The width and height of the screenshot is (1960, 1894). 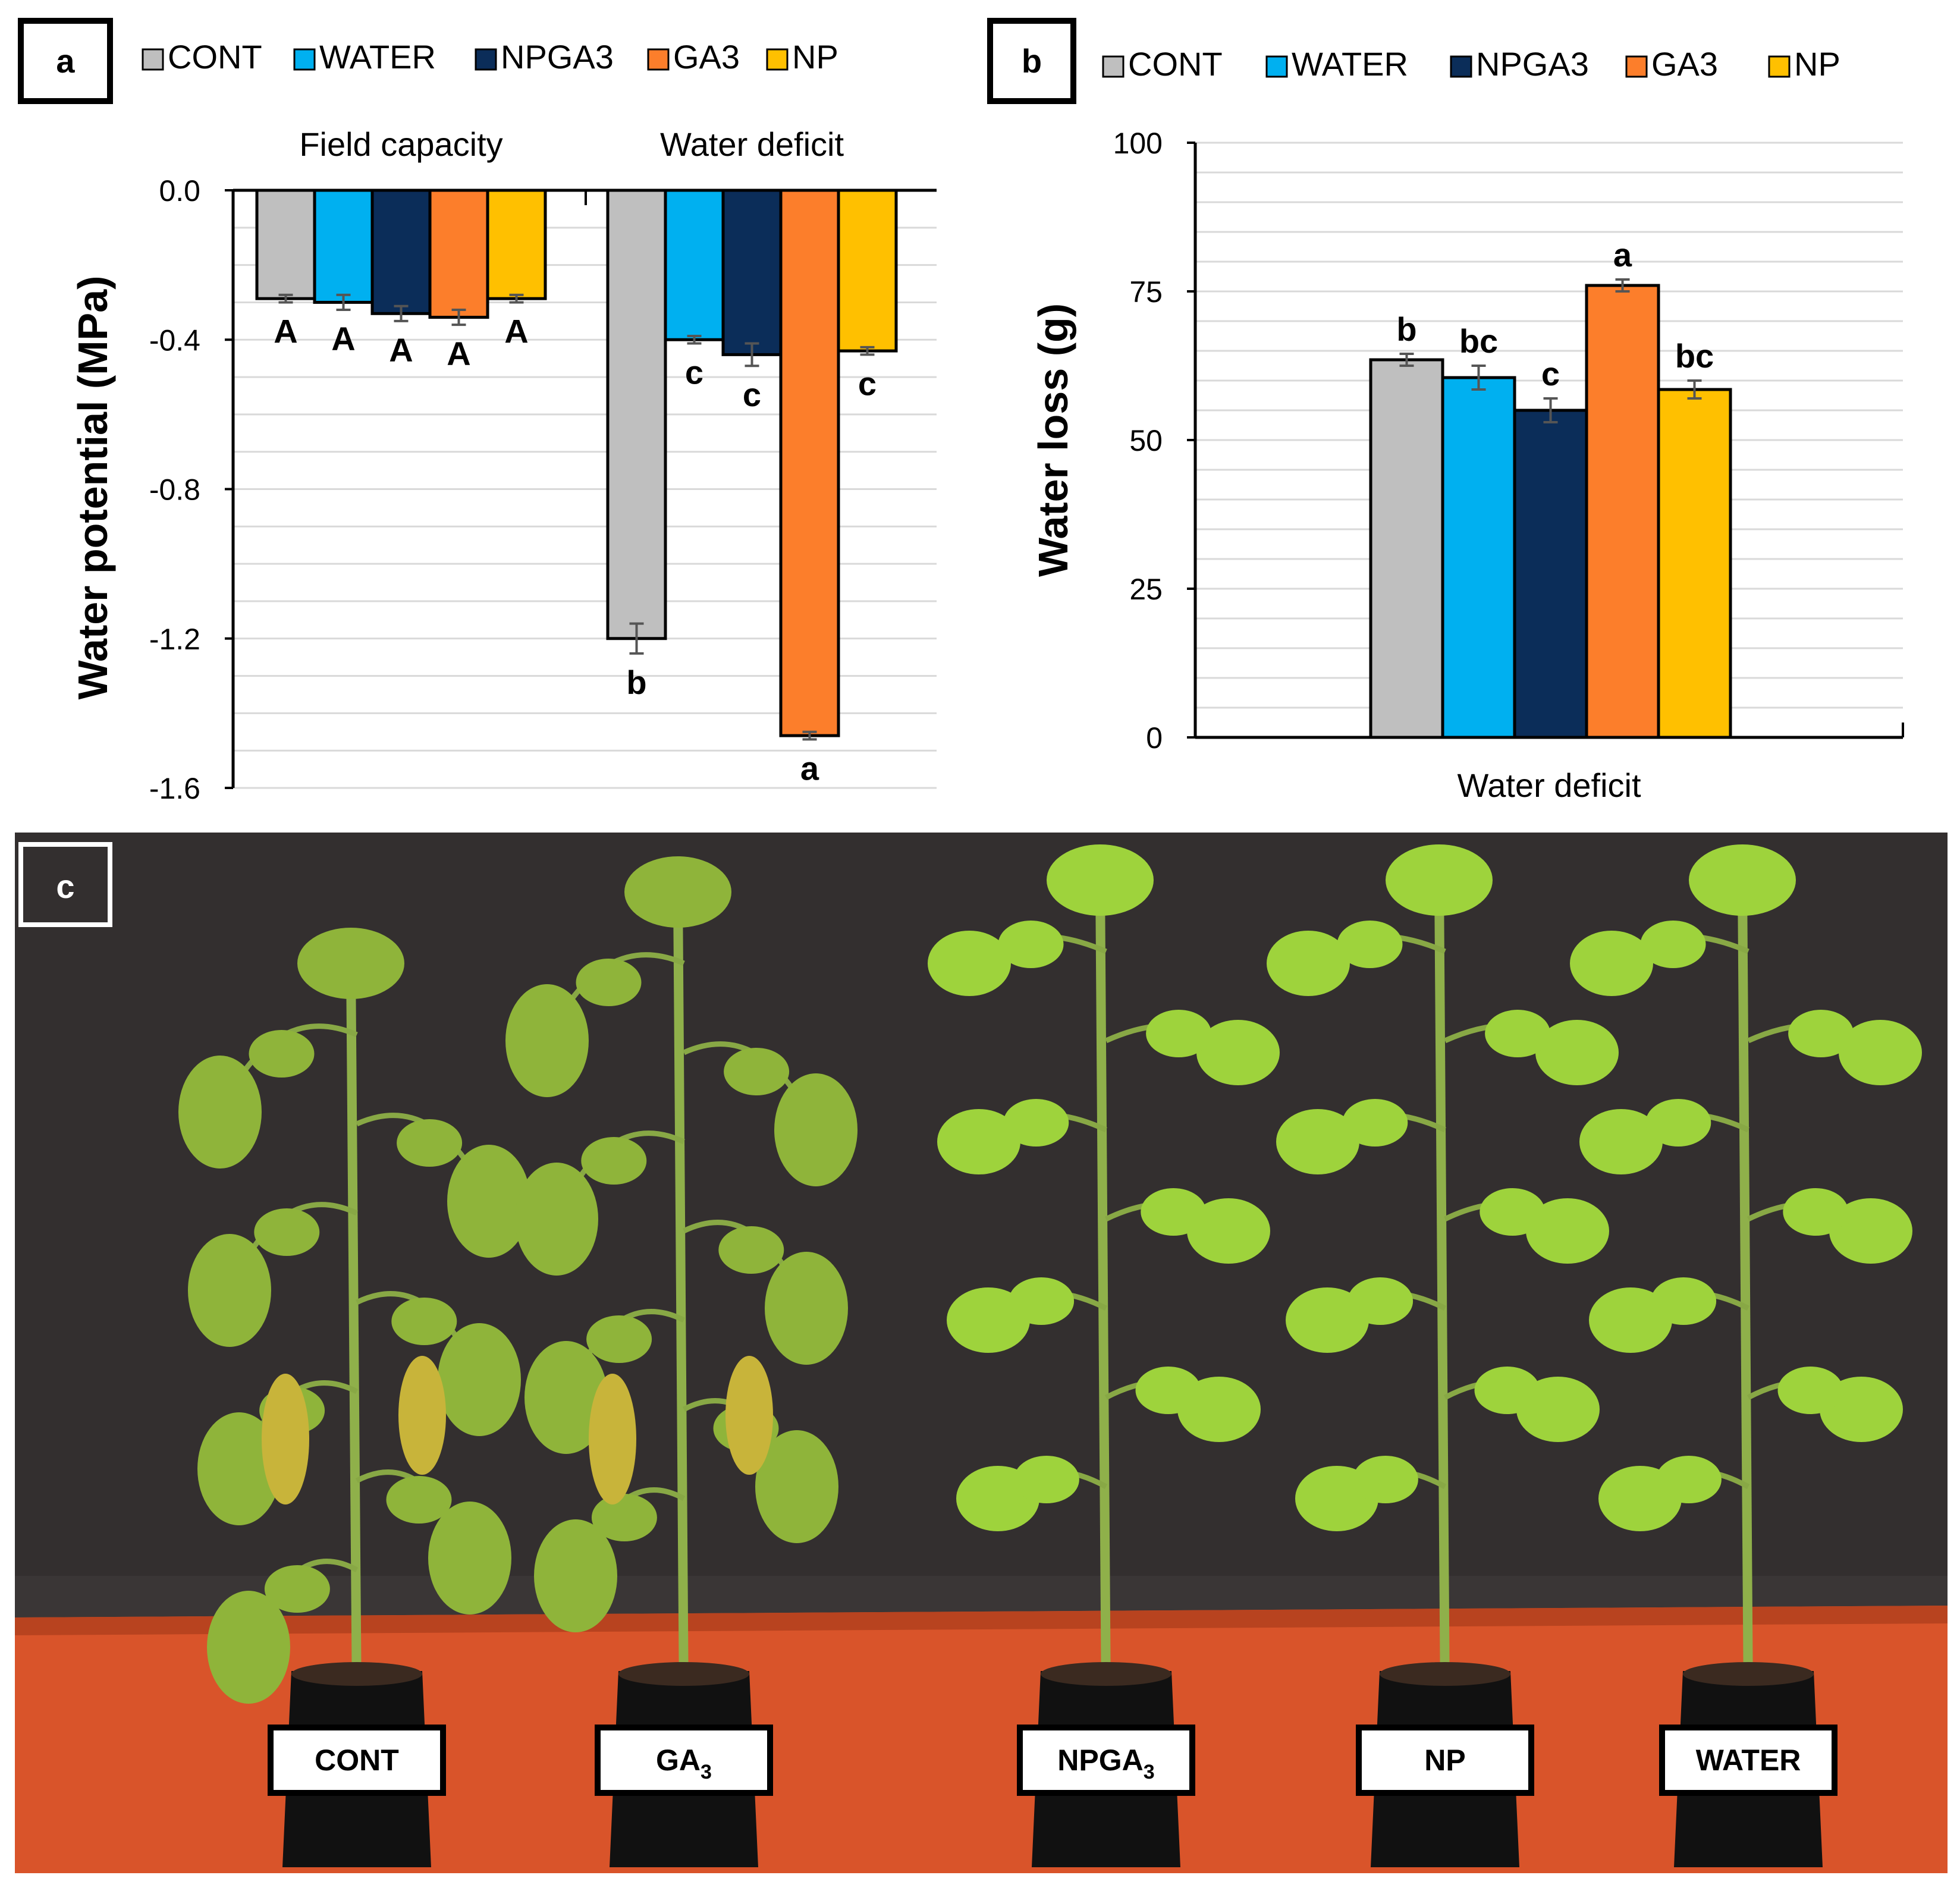 I want to click on bar-0-cont, so click(x=285, y=244).